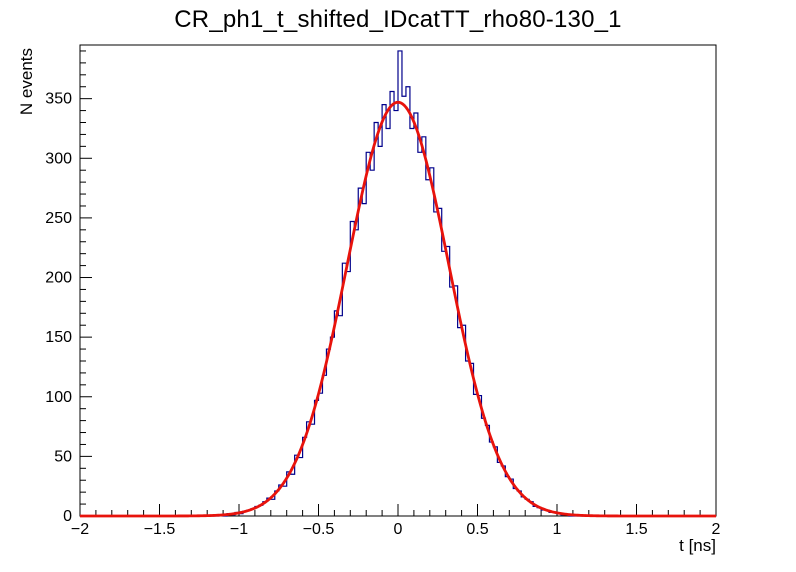 The image size is (796, 572). I want to click on x-tick-label: 0, so click(398, 529).